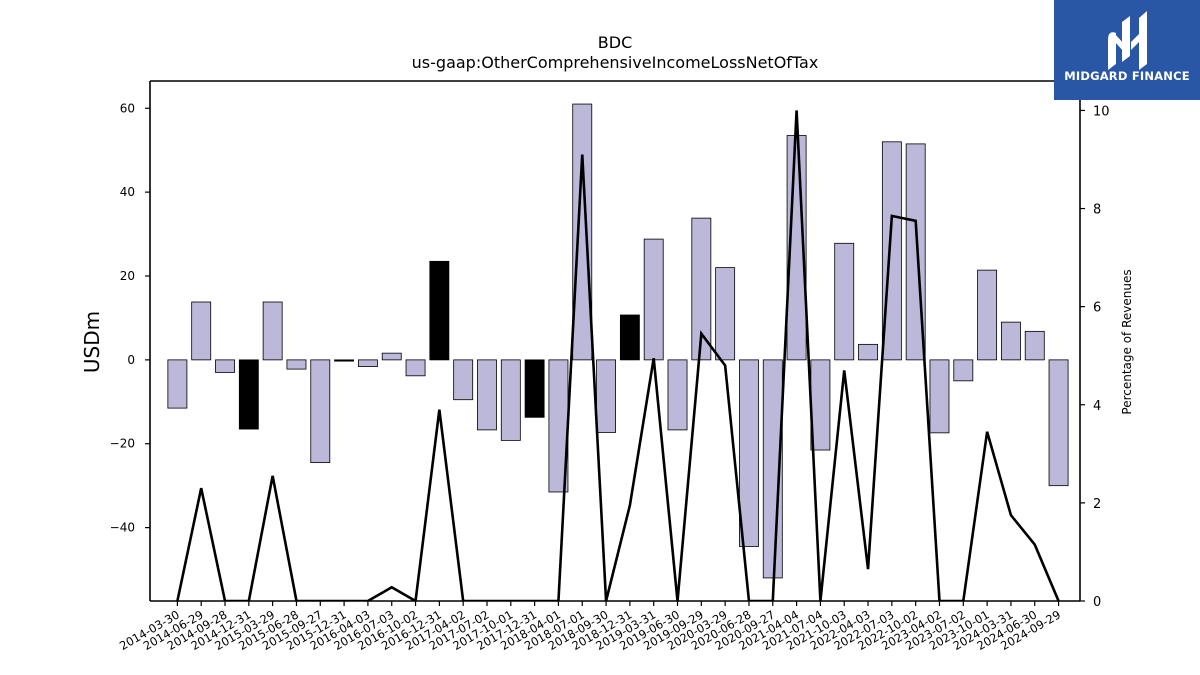 The width and height of the screenshot is (1200, 675). I want to click on y-tick-label: −20, so click(122, 444).